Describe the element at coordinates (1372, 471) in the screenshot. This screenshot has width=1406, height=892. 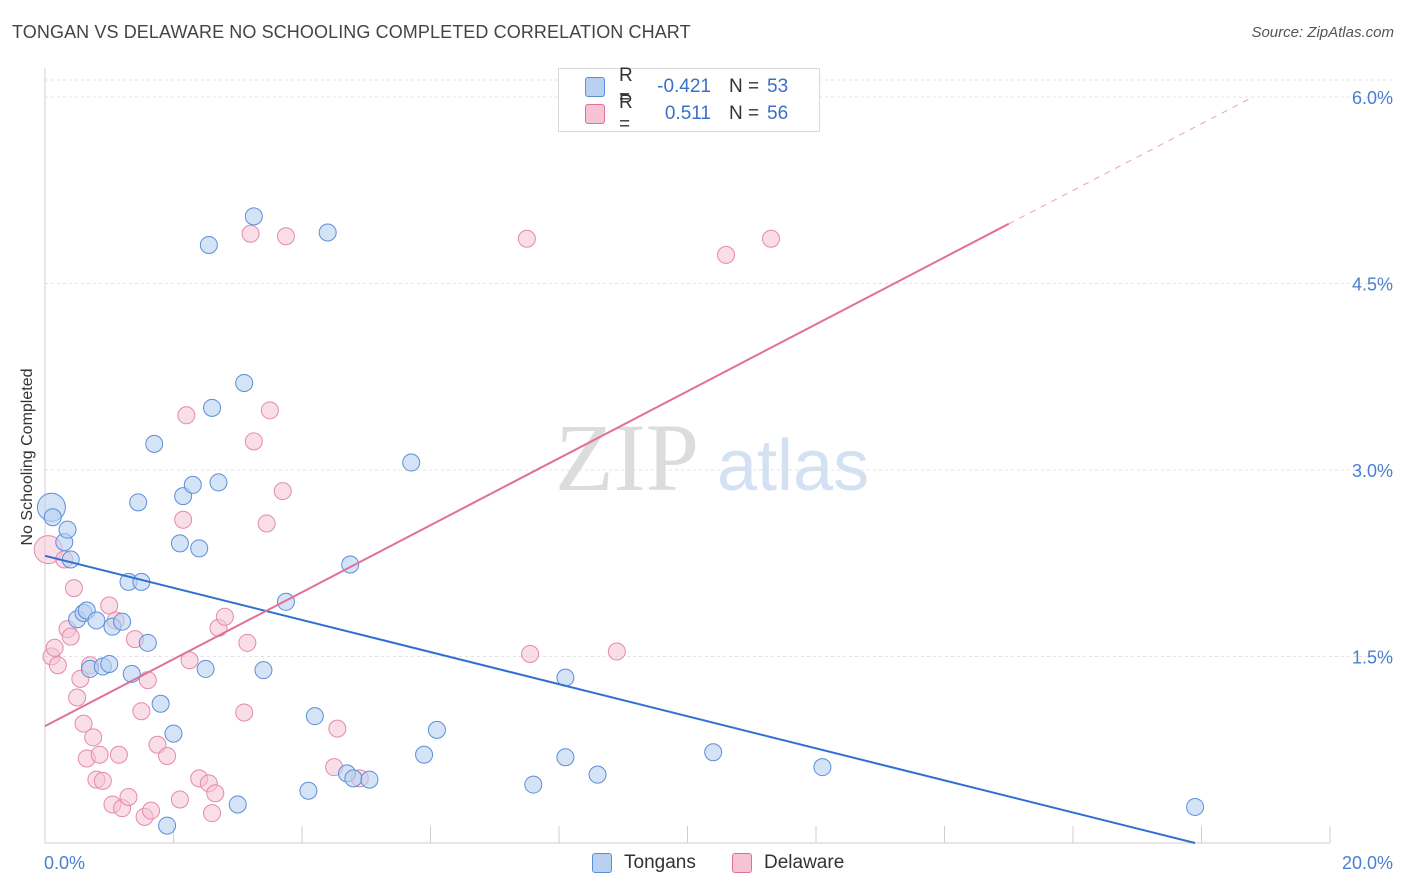
I see `y-tick-label: 3.0%` at that location.